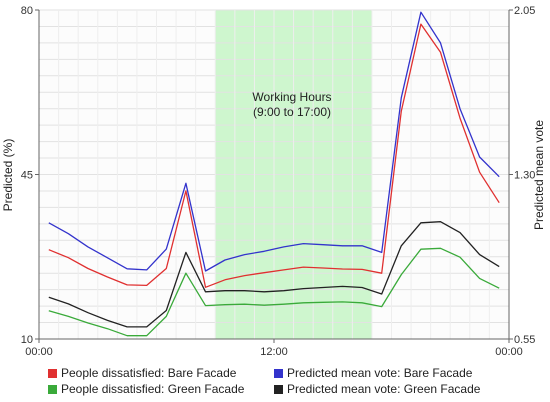  I want to click on legend-item-bare-dissatisfied: People dissatisfied: Bare Facade, so click(142, 373).